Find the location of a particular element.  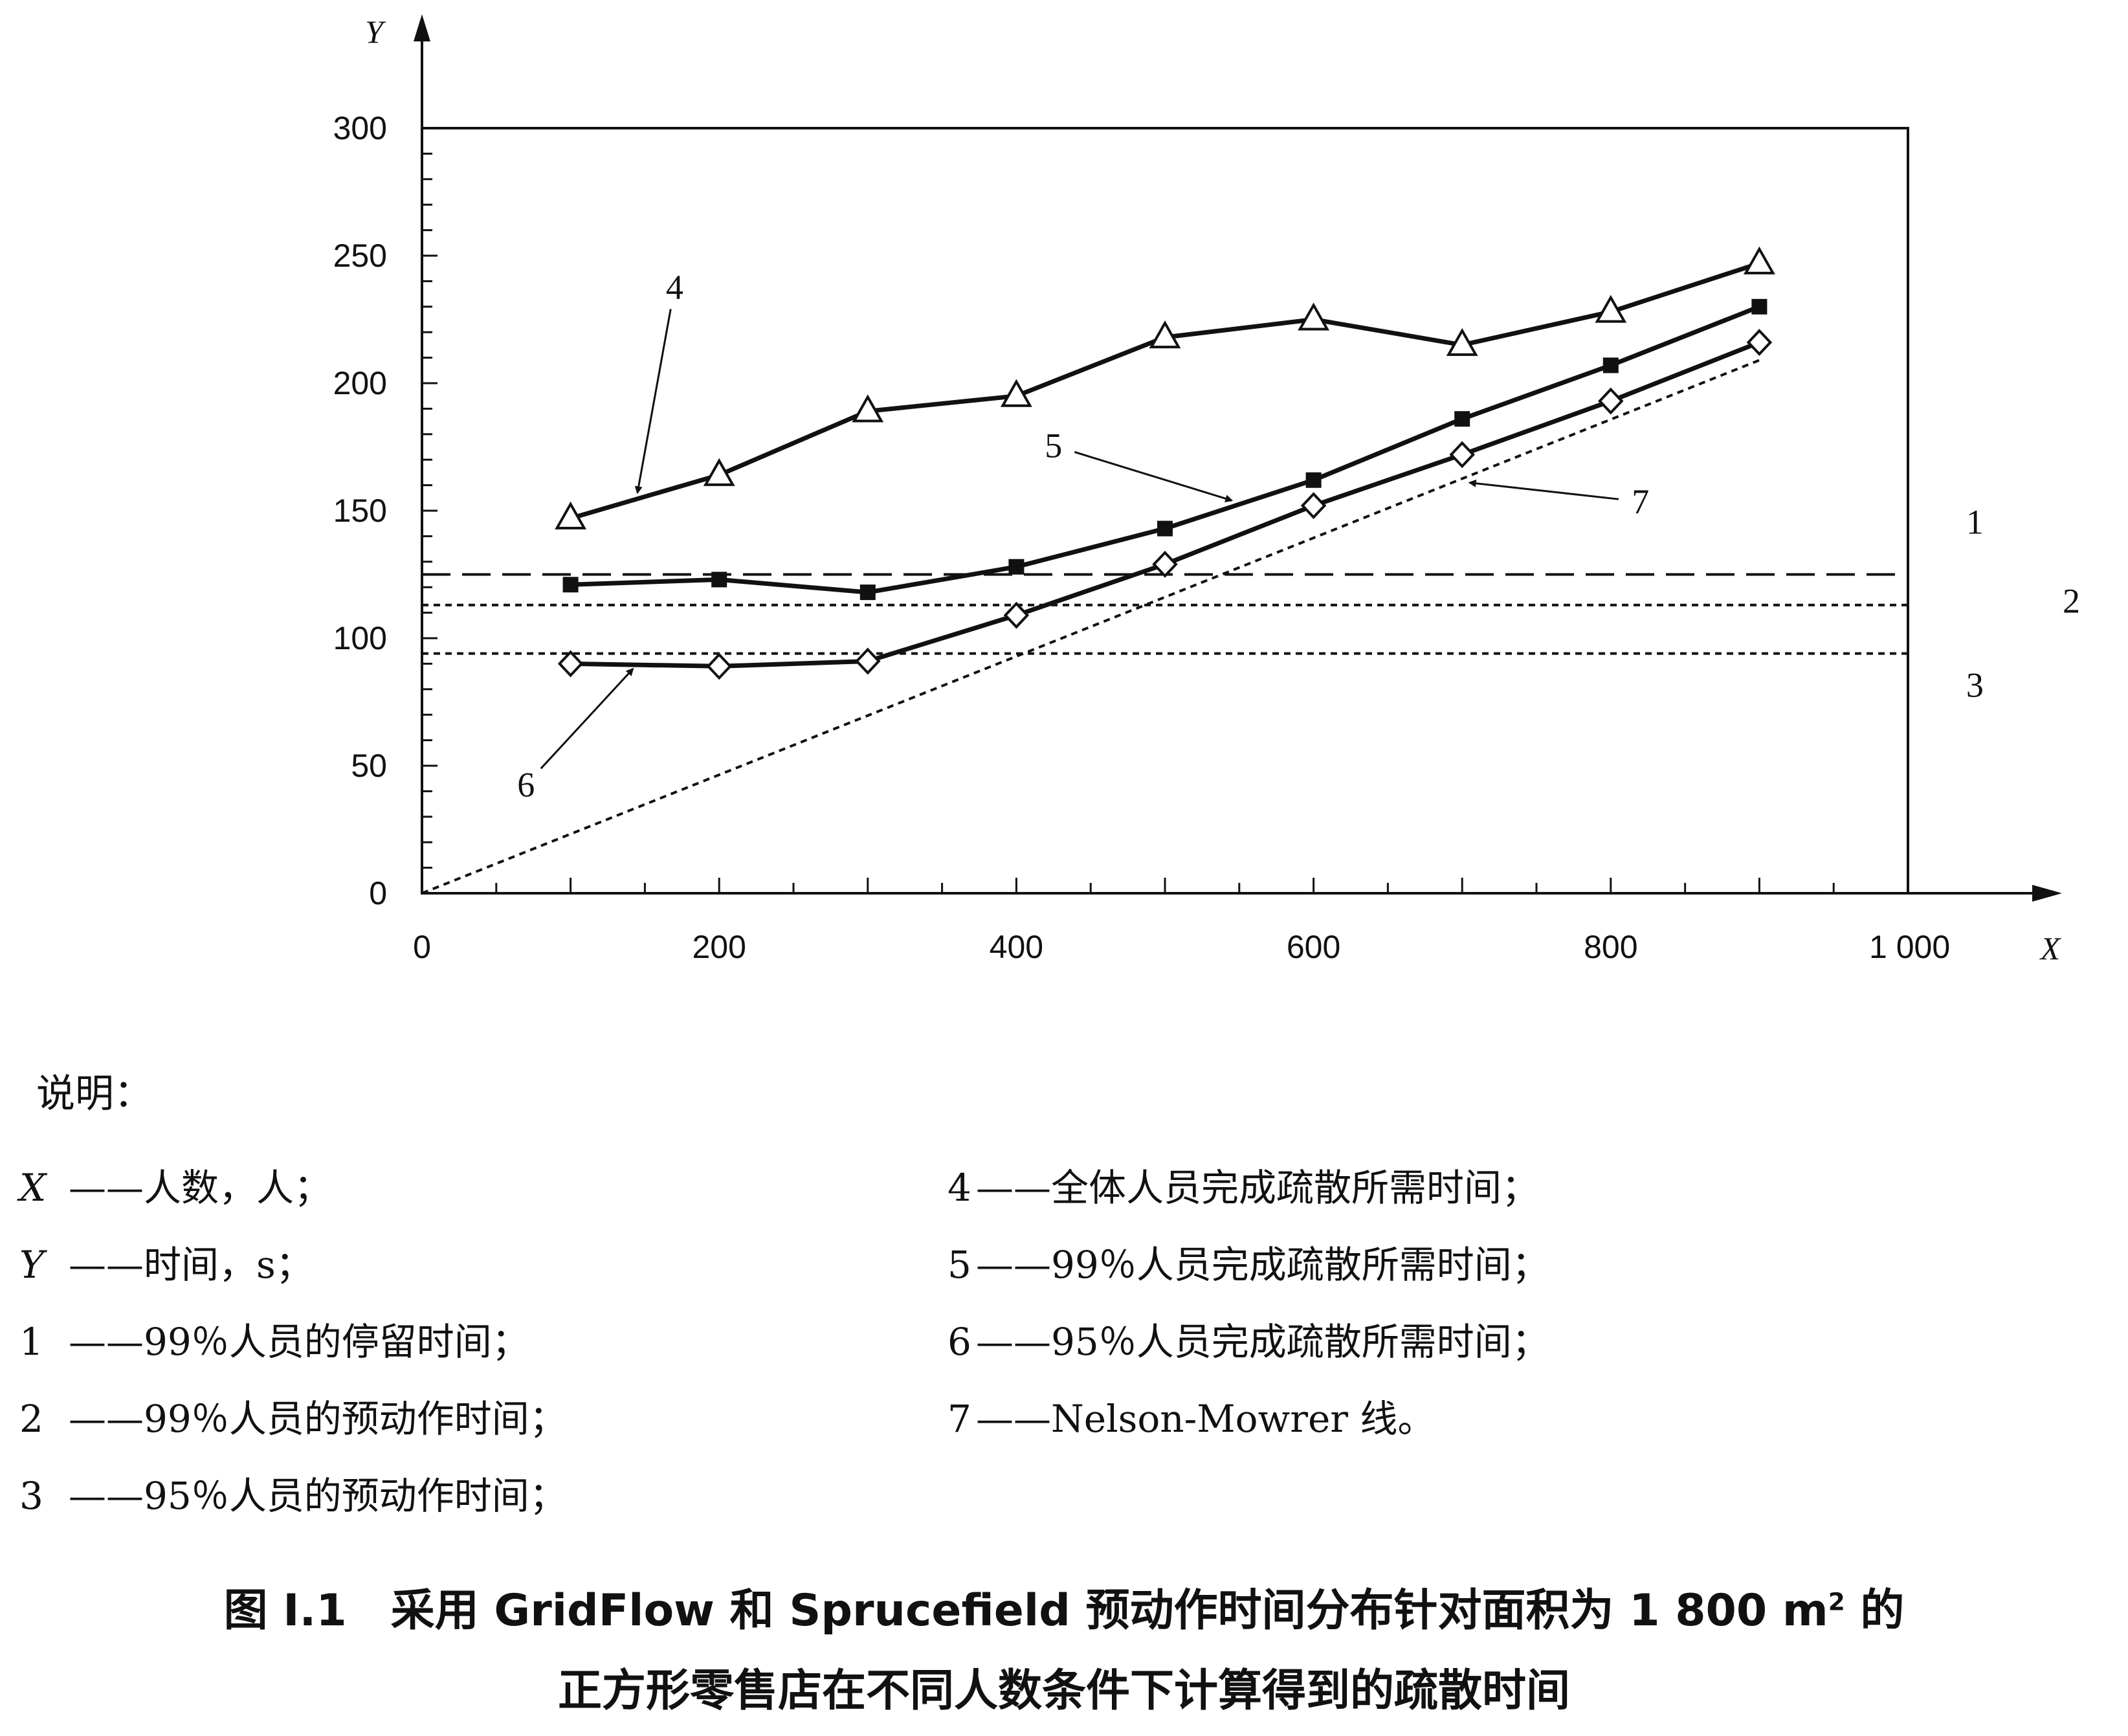

x-tick-label: 600 is located at coordinates (1313, 947).